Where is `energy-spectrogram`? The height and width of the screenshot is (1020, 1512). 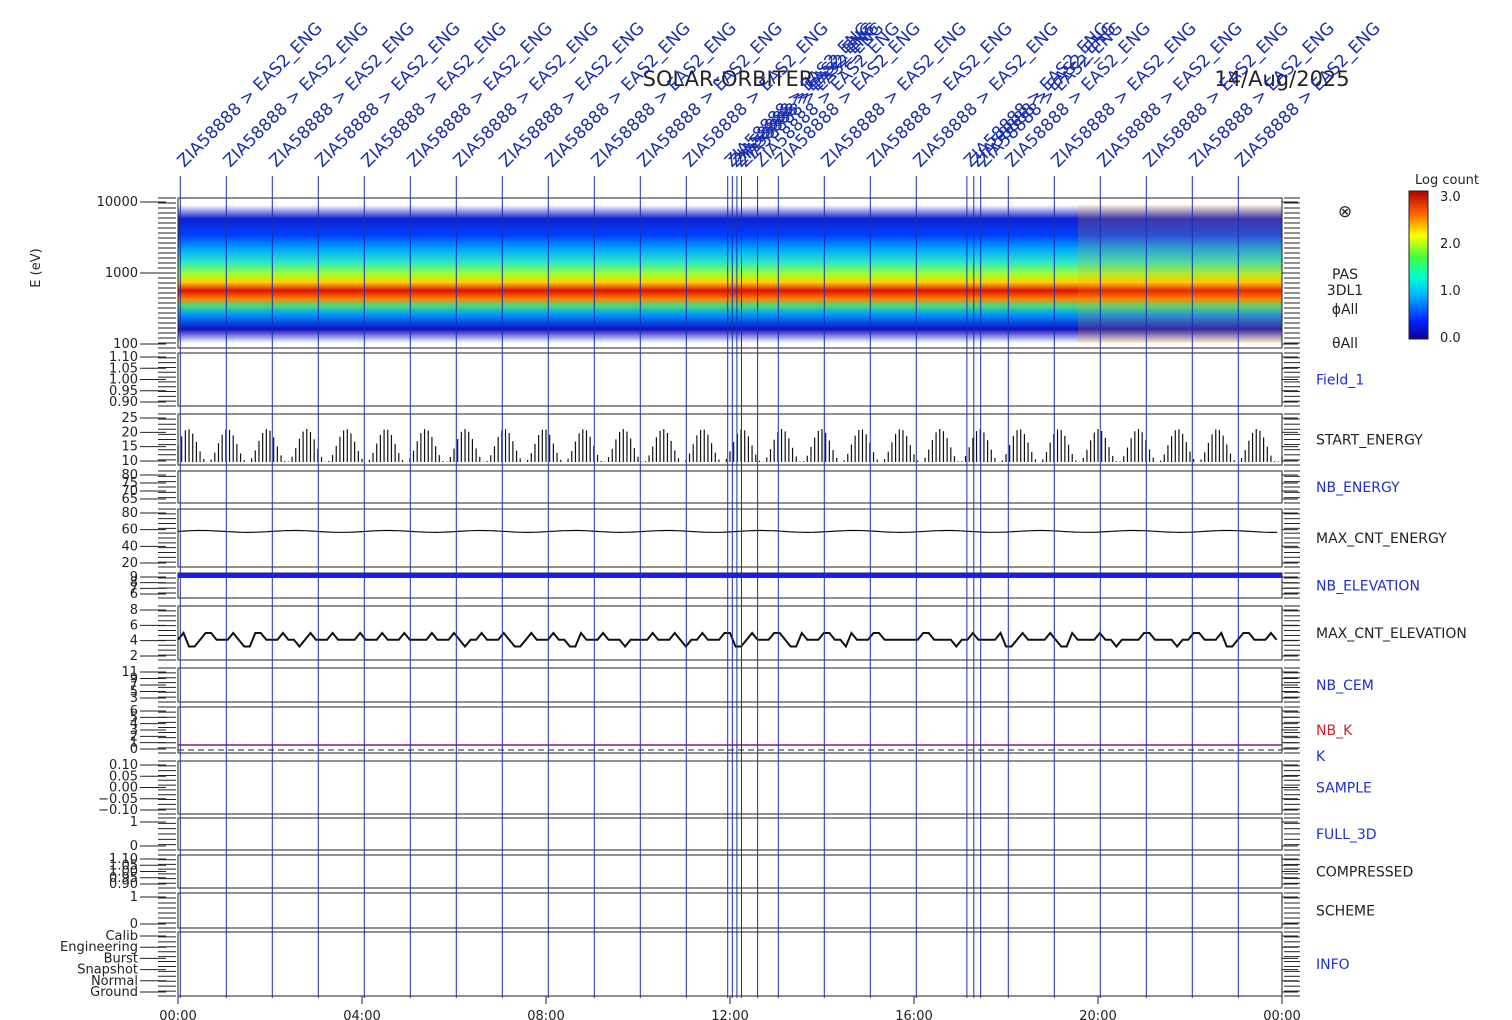 energy-spectrogram is located at coordinates (730, 274).